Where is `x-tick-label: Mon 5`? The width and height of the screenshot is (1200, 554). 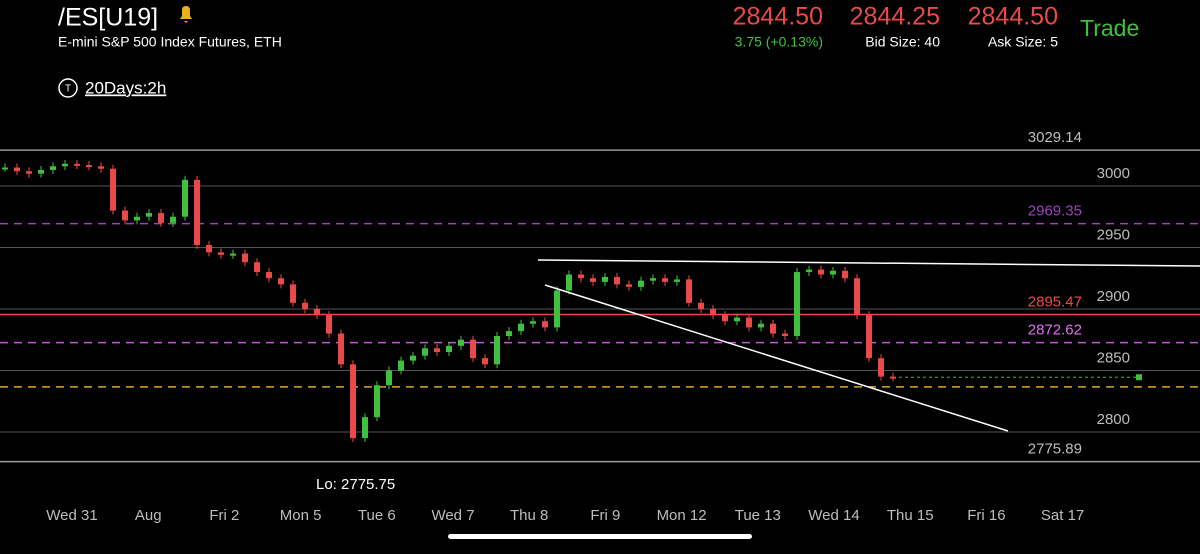 x-tick-label: Mon 5 is located at coordinates (301, 515).